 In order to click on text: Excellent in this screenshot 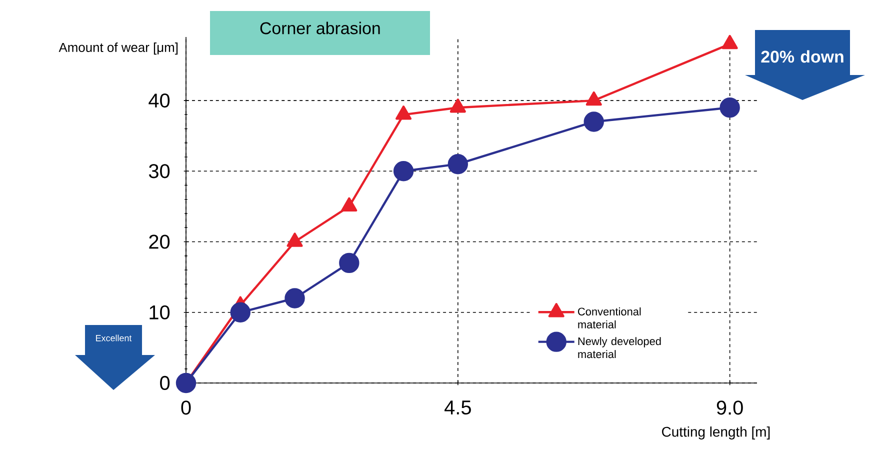, I will do `click(114, 338)`.